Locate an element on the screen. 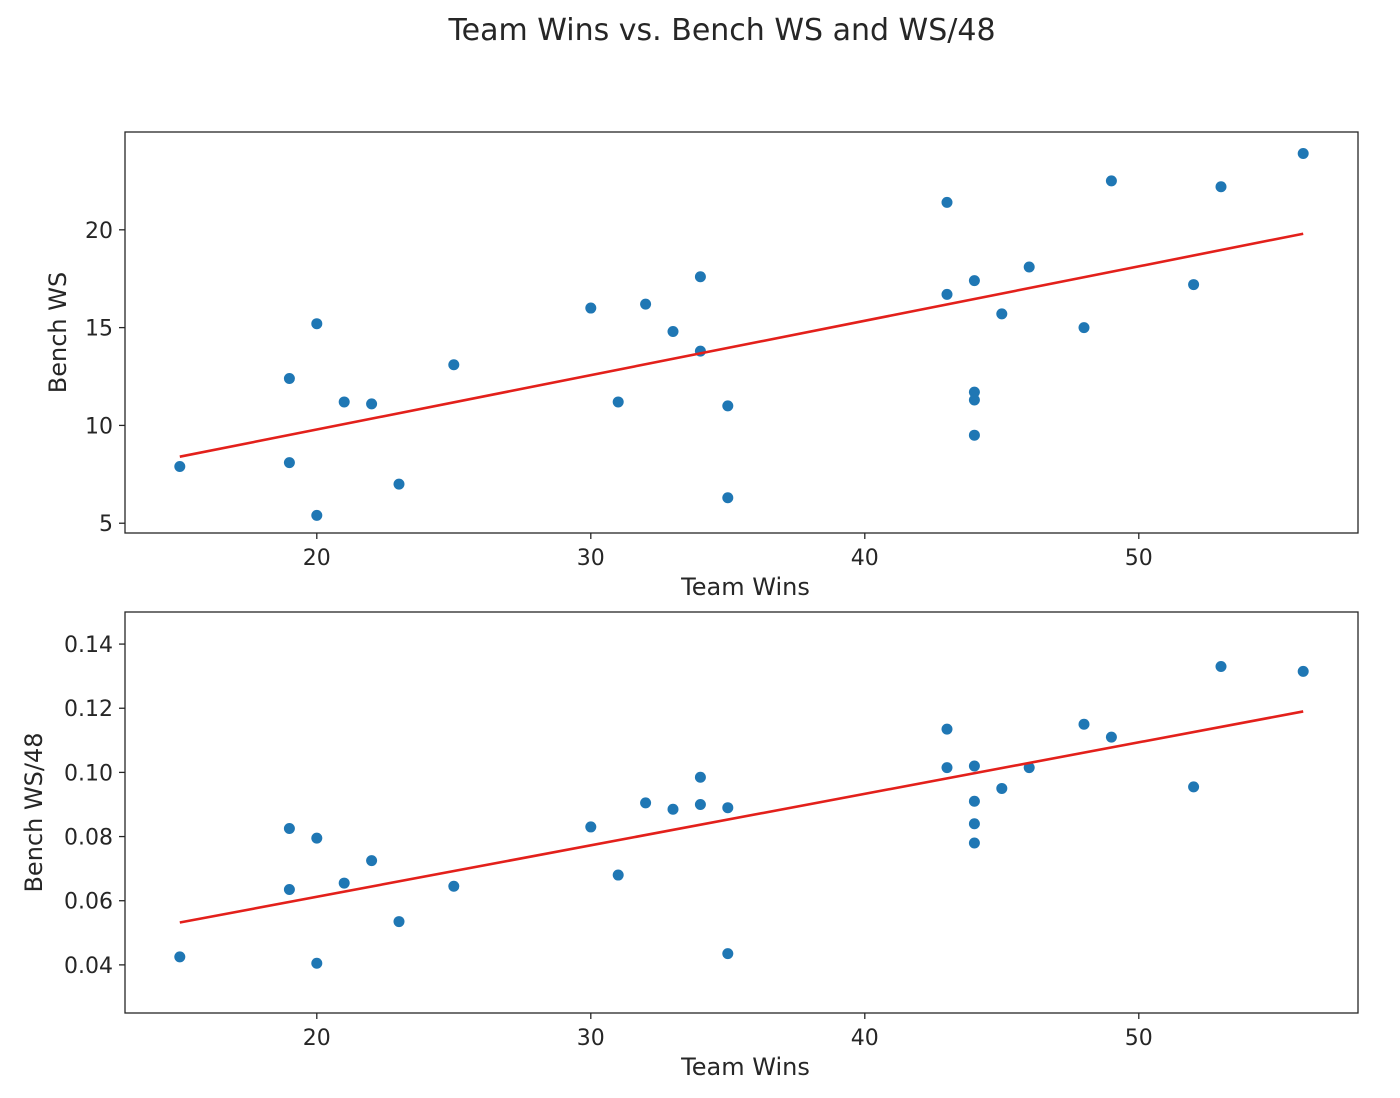 Image resolution: width=1400 pixels, height=1098 pixels. y-tick-label: 20 is located at coordinates (99, 231).